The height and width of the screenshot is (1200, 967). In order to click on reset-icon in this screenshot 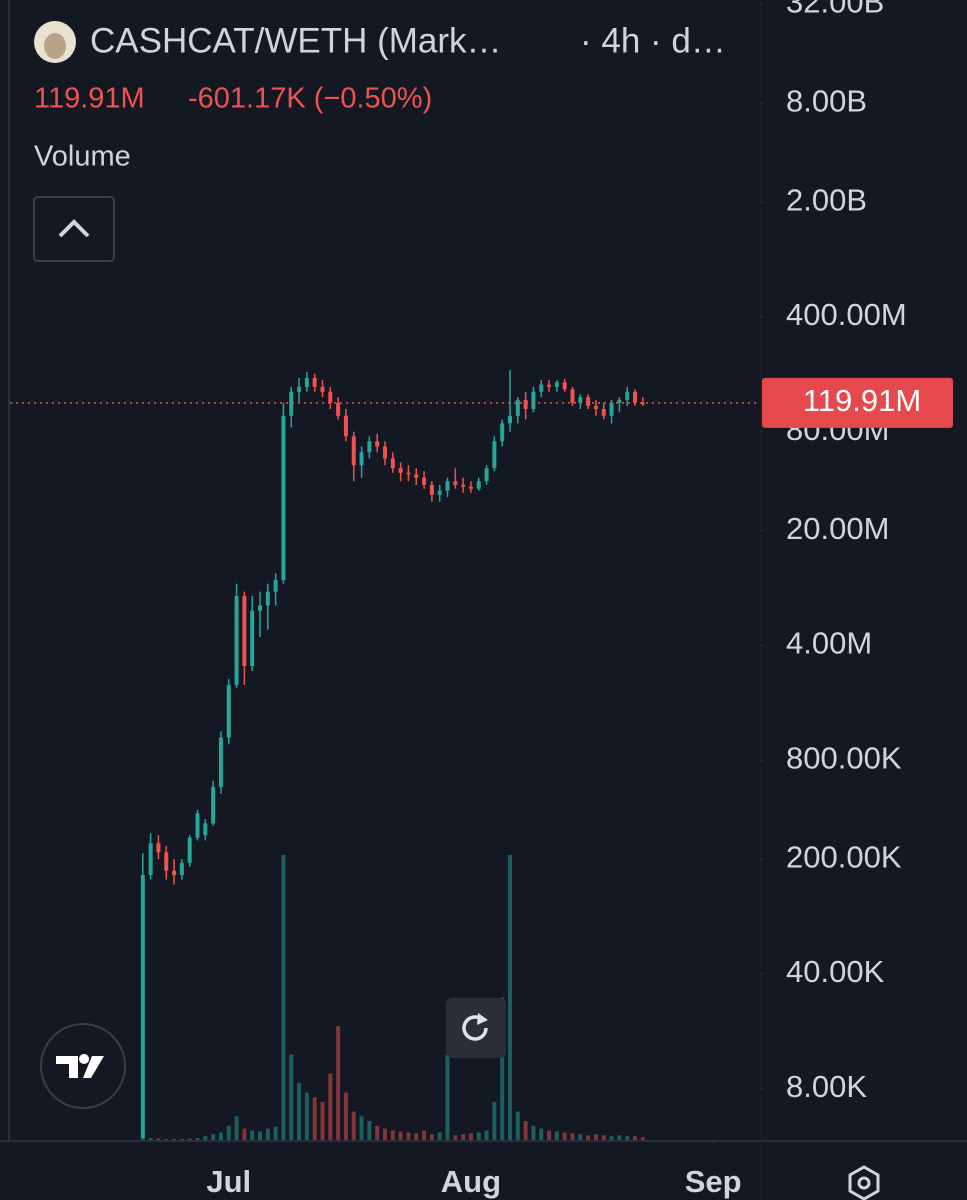, I will do `click(475, 1028)`.